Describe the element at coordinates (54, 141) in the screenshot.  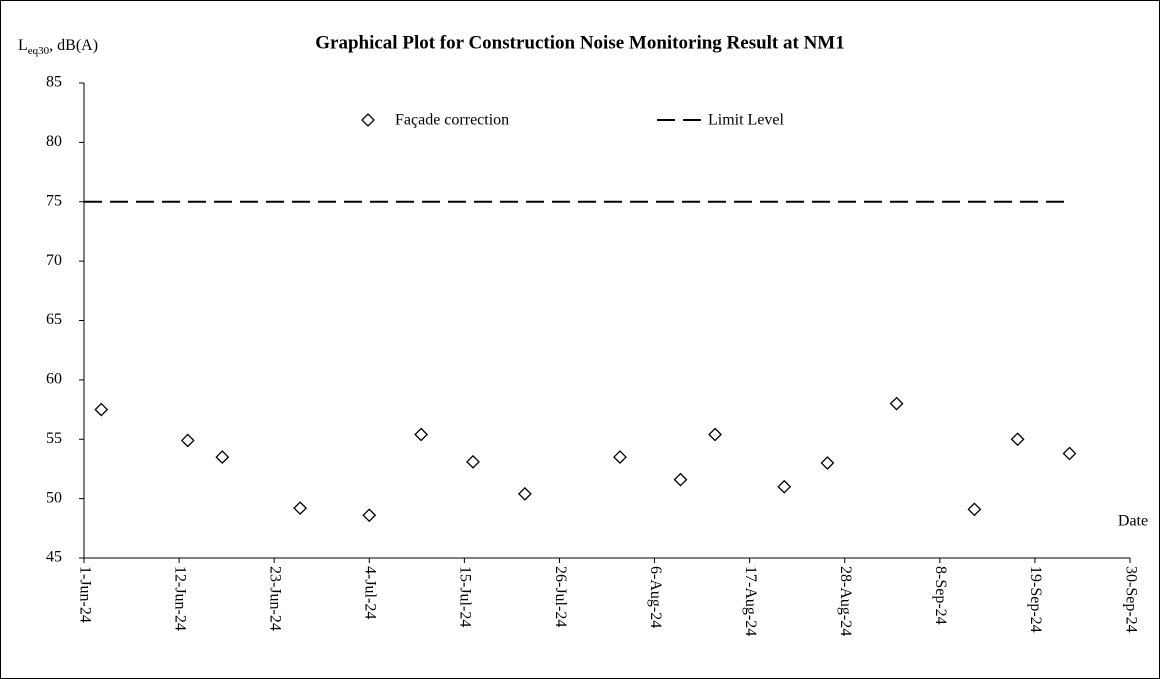
I see `y-tick-label: 80` at that location.